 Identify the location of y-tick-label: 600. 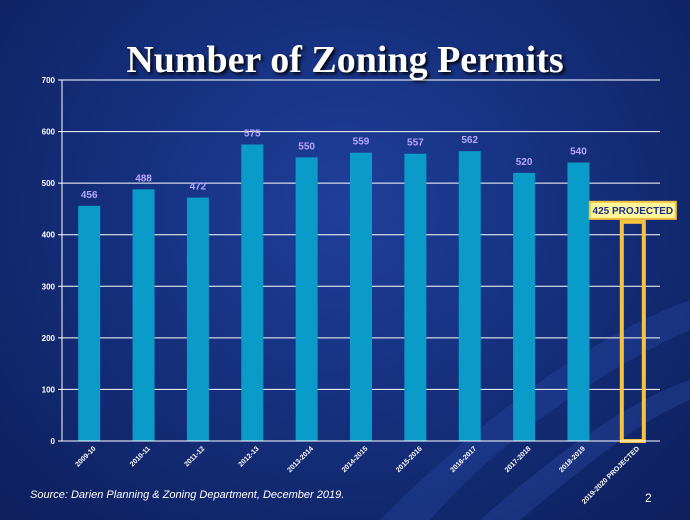
(49, 132).